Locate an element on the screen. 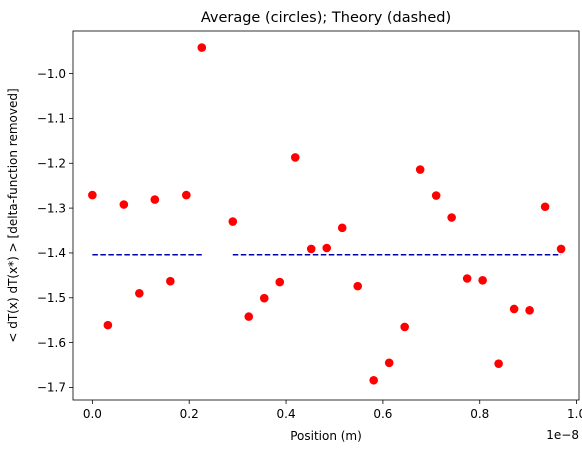 This screenshot has width=582, height=453. x-tick-label: 0.8 is located at coordinates (479, 414).